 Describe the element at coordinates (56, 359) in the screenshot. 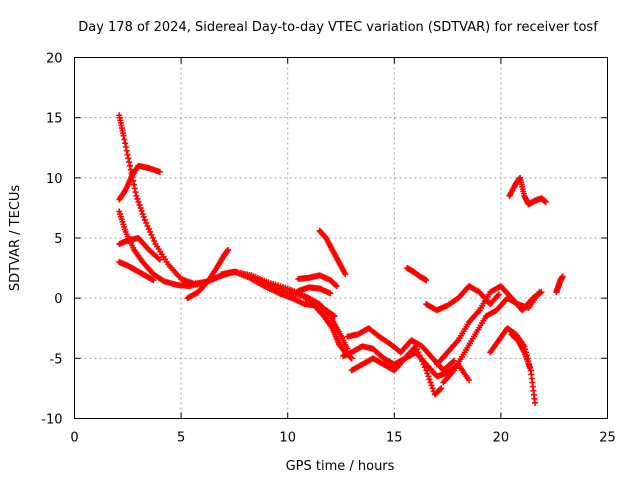

I see `y-tick-label: -5` at that location.